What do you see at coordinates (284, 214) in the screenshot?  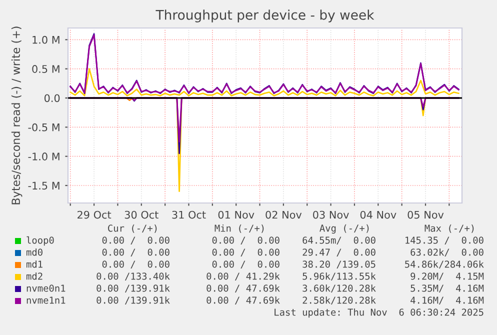 I see `x-tick-label: 02 Nov` at bounding box center [284, 214].